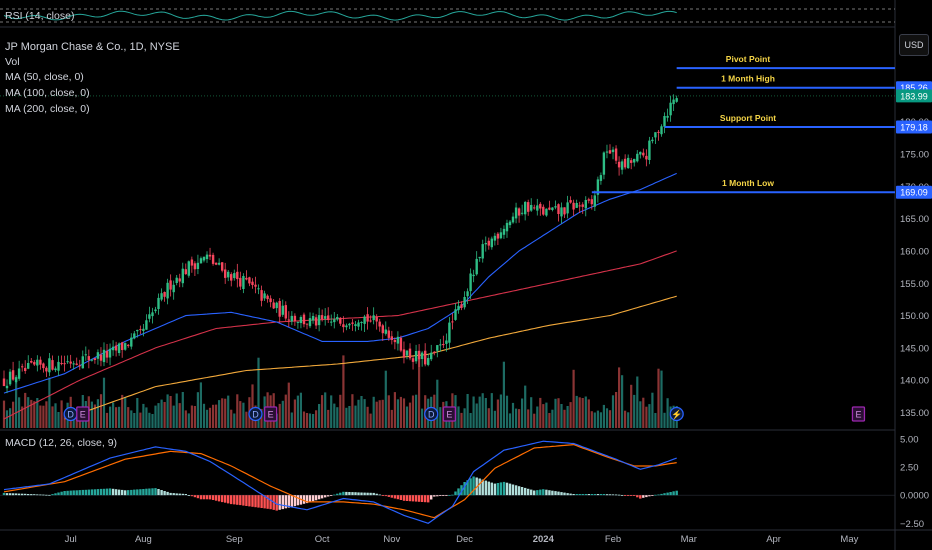  Describe the element at coordinates (914, 45) in the screenshot. I see `currency-button: USD` at that location.